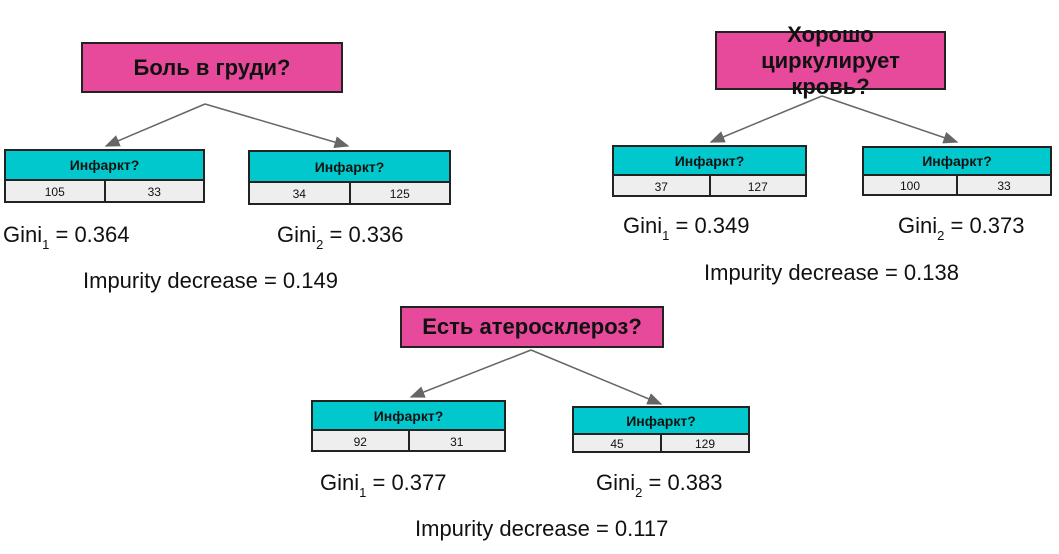 The image size is (1059, 554). Describe the element at coordinates (277, 125) in the screenshot. I see `tree1-arrow-right` at that location.